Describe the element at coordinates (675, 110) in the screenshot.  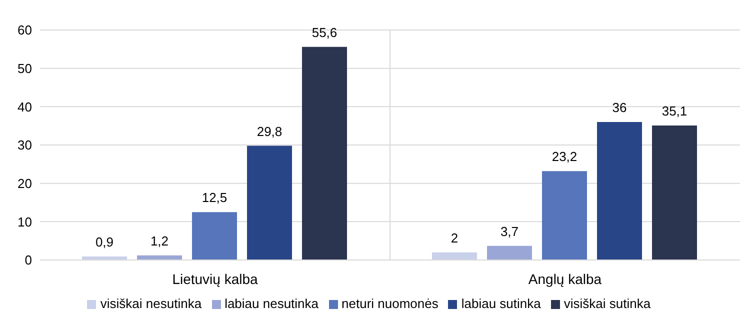
I see `data-label: 35,1` at that location.